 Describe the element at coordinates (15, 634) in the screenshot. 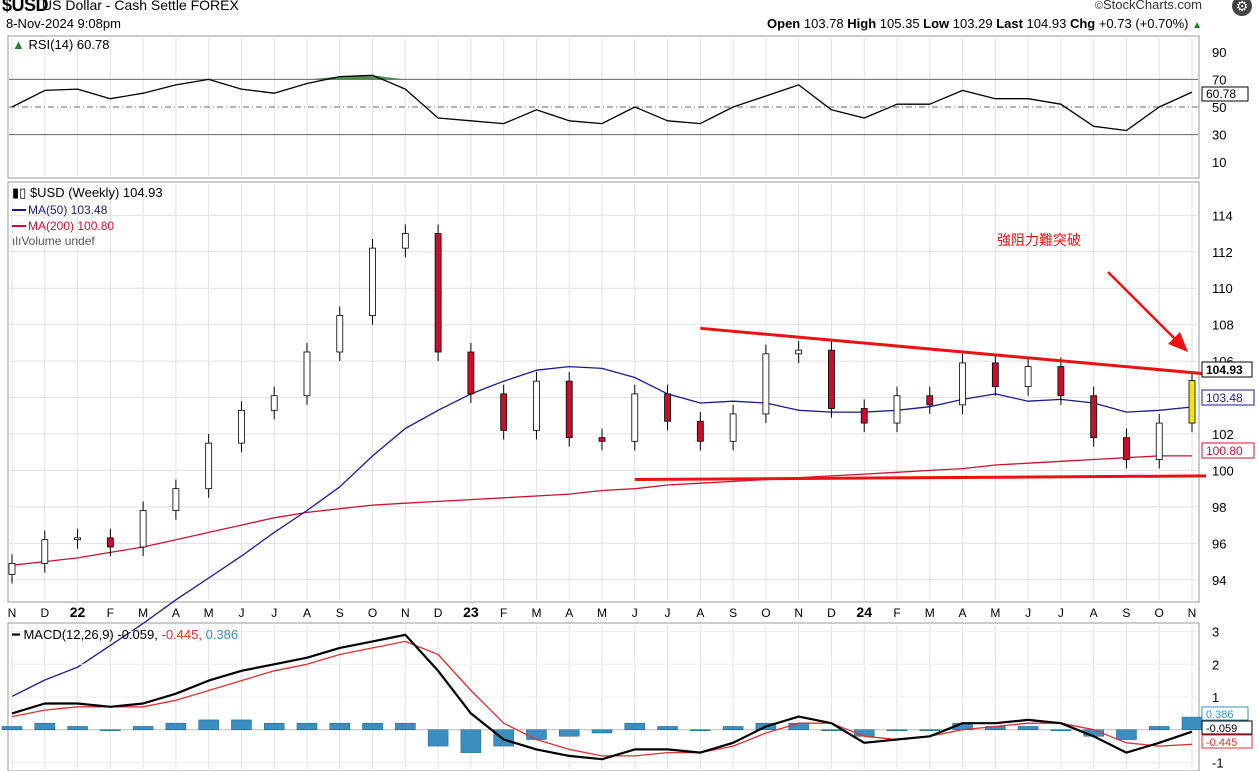

I see `macd-legend-swatch: ━` at that location.